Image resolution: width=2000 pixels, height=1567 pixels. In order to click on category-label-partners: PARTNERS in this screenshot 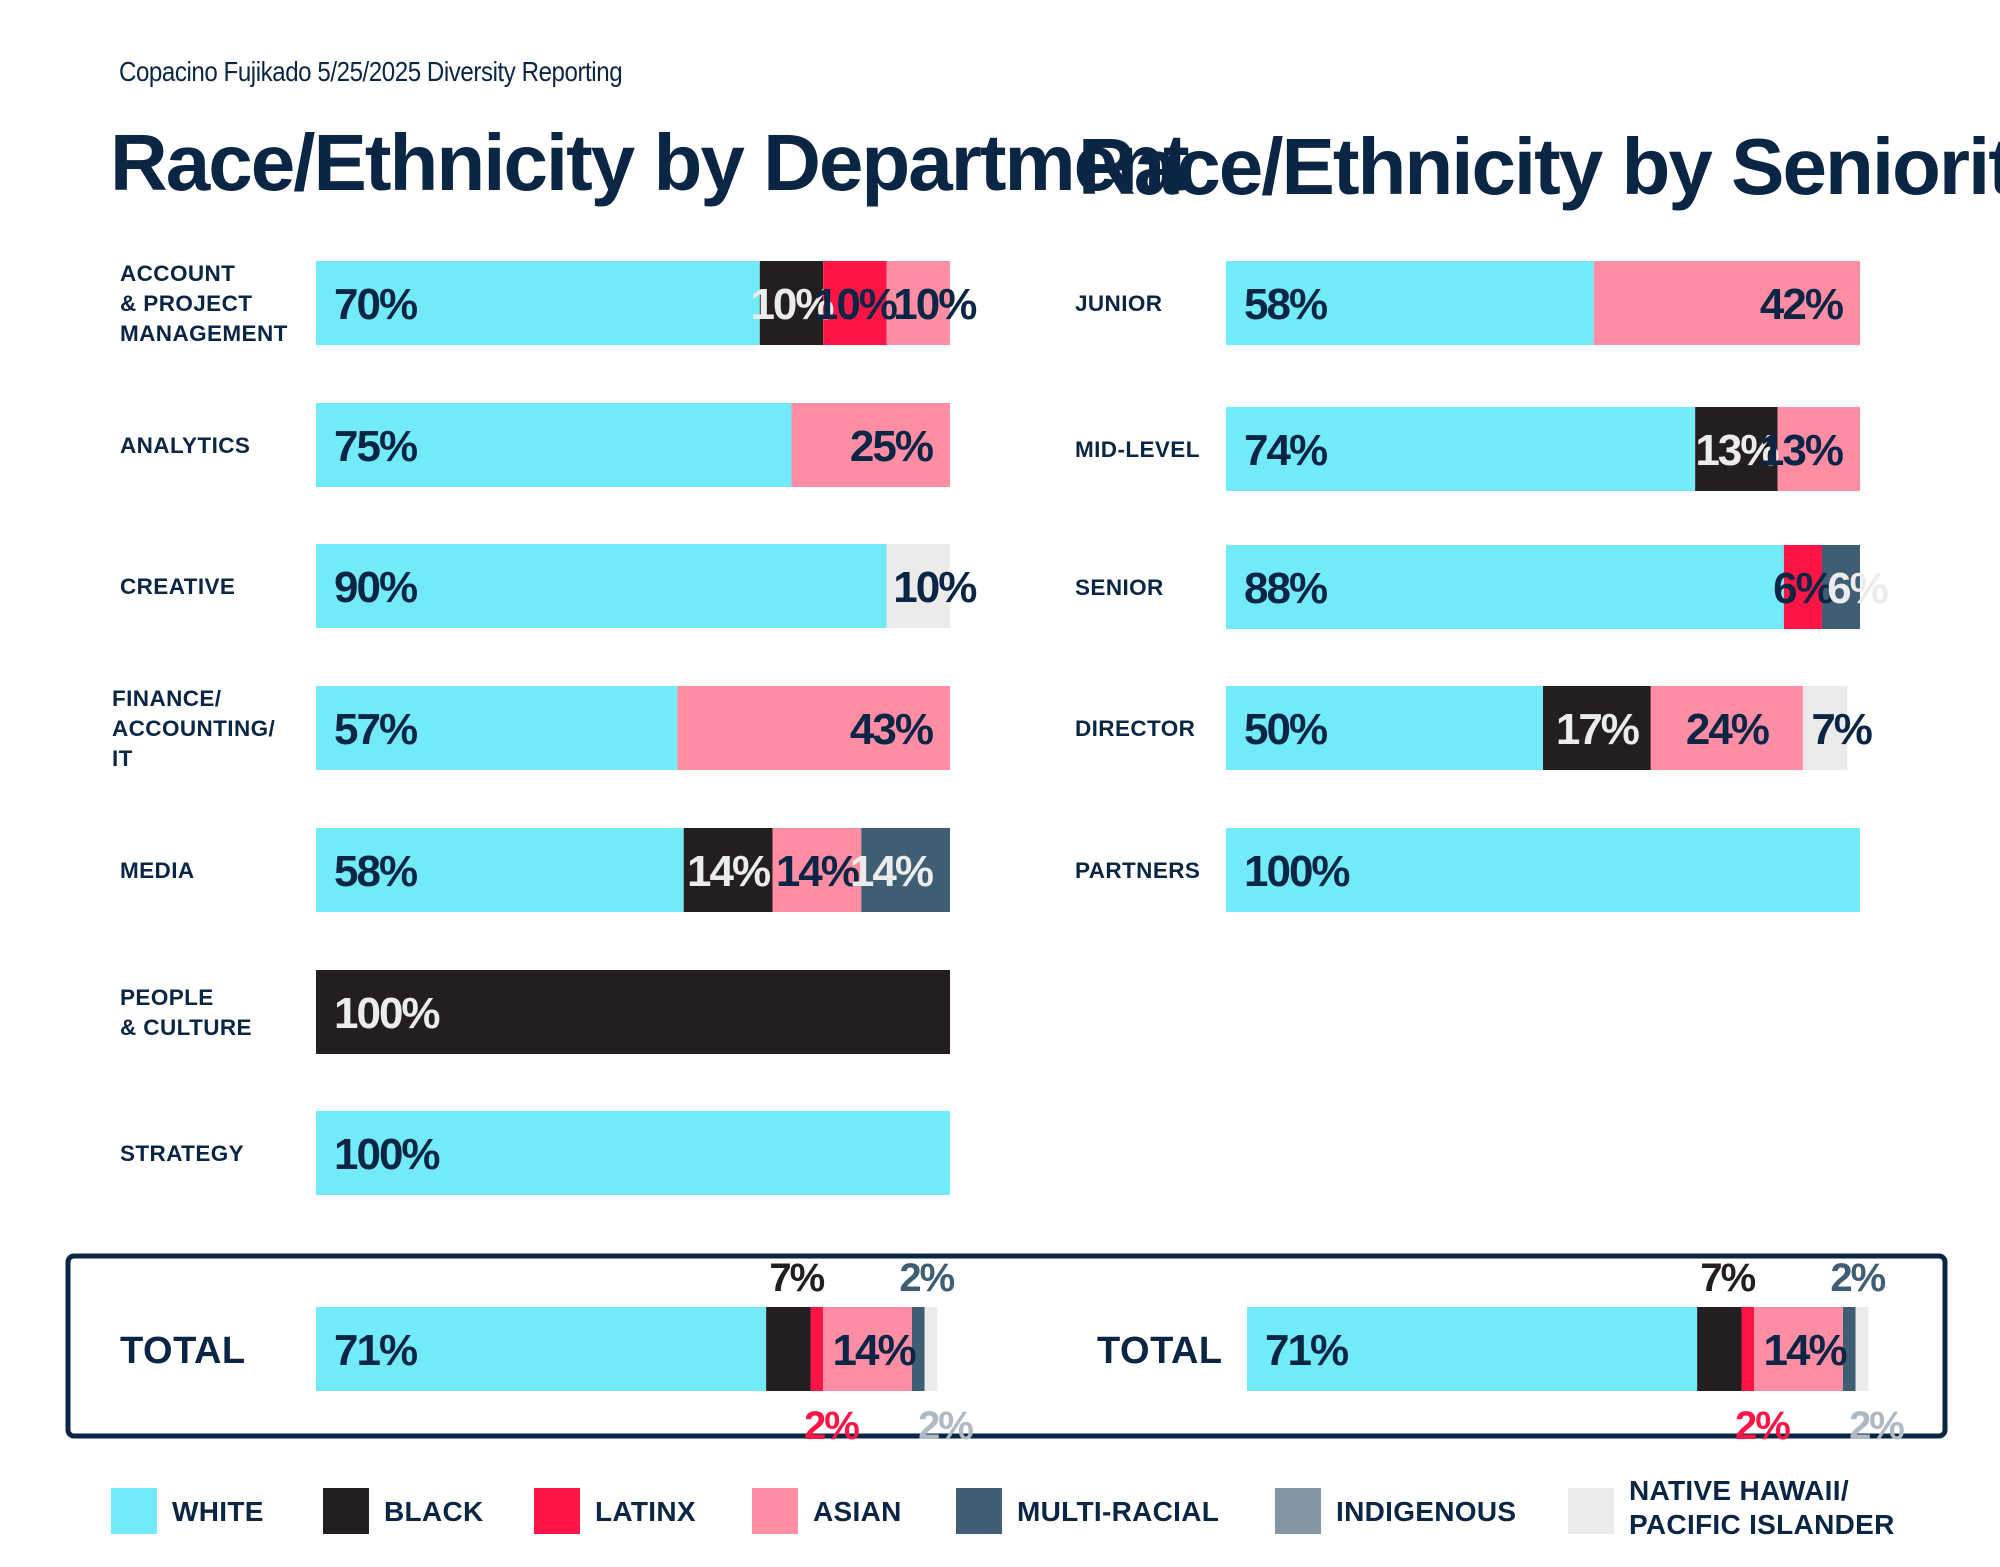, I will do `click(1137, 870)`.